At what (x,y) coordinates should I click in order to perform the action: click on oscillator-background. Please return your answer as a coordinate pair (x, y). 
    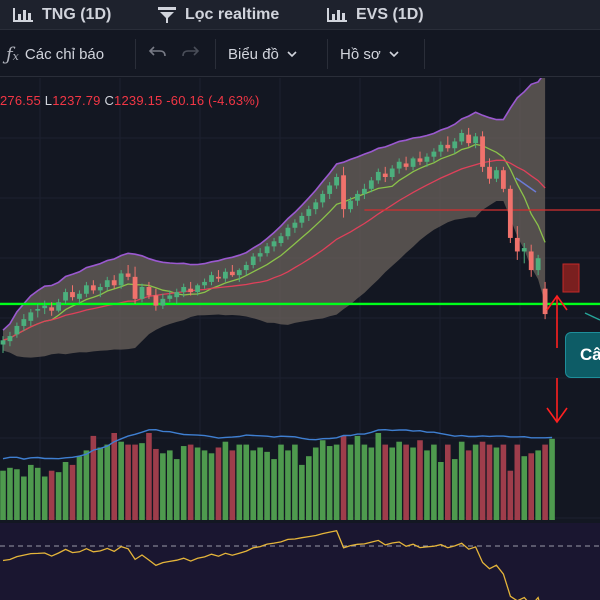
    Looking at the image, I should click on (300, 561).